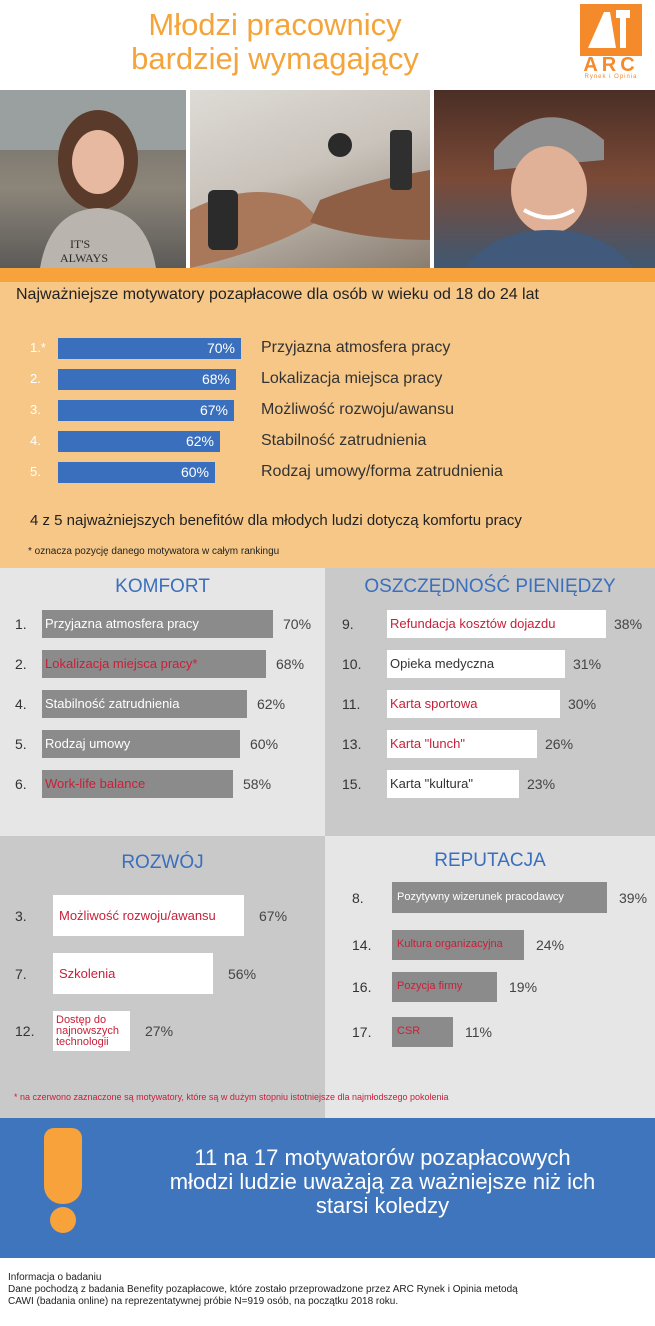  Describe the element at coordinates (382, 1157) in the screenshot. I see `banner-line-1: 11 na 17 motywatorów pozapłacowych` at that location.